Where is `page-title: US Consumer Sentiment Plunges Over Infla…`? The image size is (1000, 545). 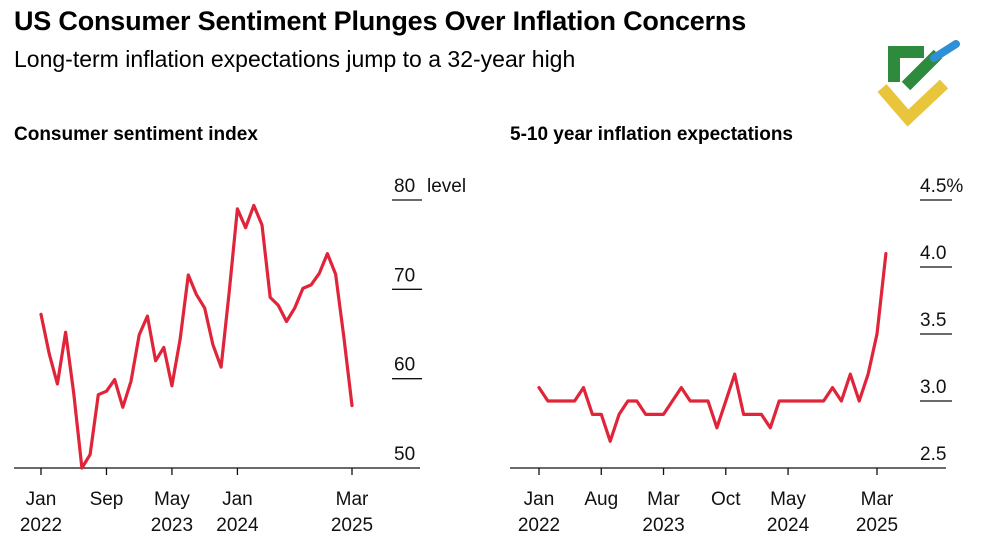
page-title: US Consumer Sentiment Plunges Over Infla… is located at coordinates (380, 21).